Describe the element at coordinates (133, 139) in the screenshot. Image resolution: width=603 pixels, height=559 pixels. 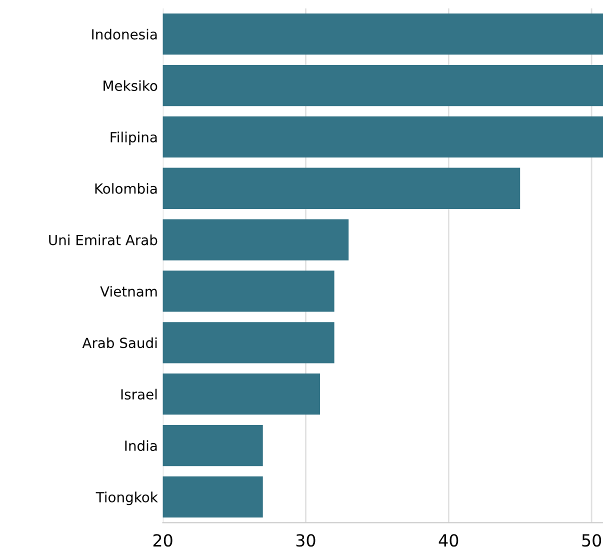
I see `y-tick-label: Filipina` at that location.